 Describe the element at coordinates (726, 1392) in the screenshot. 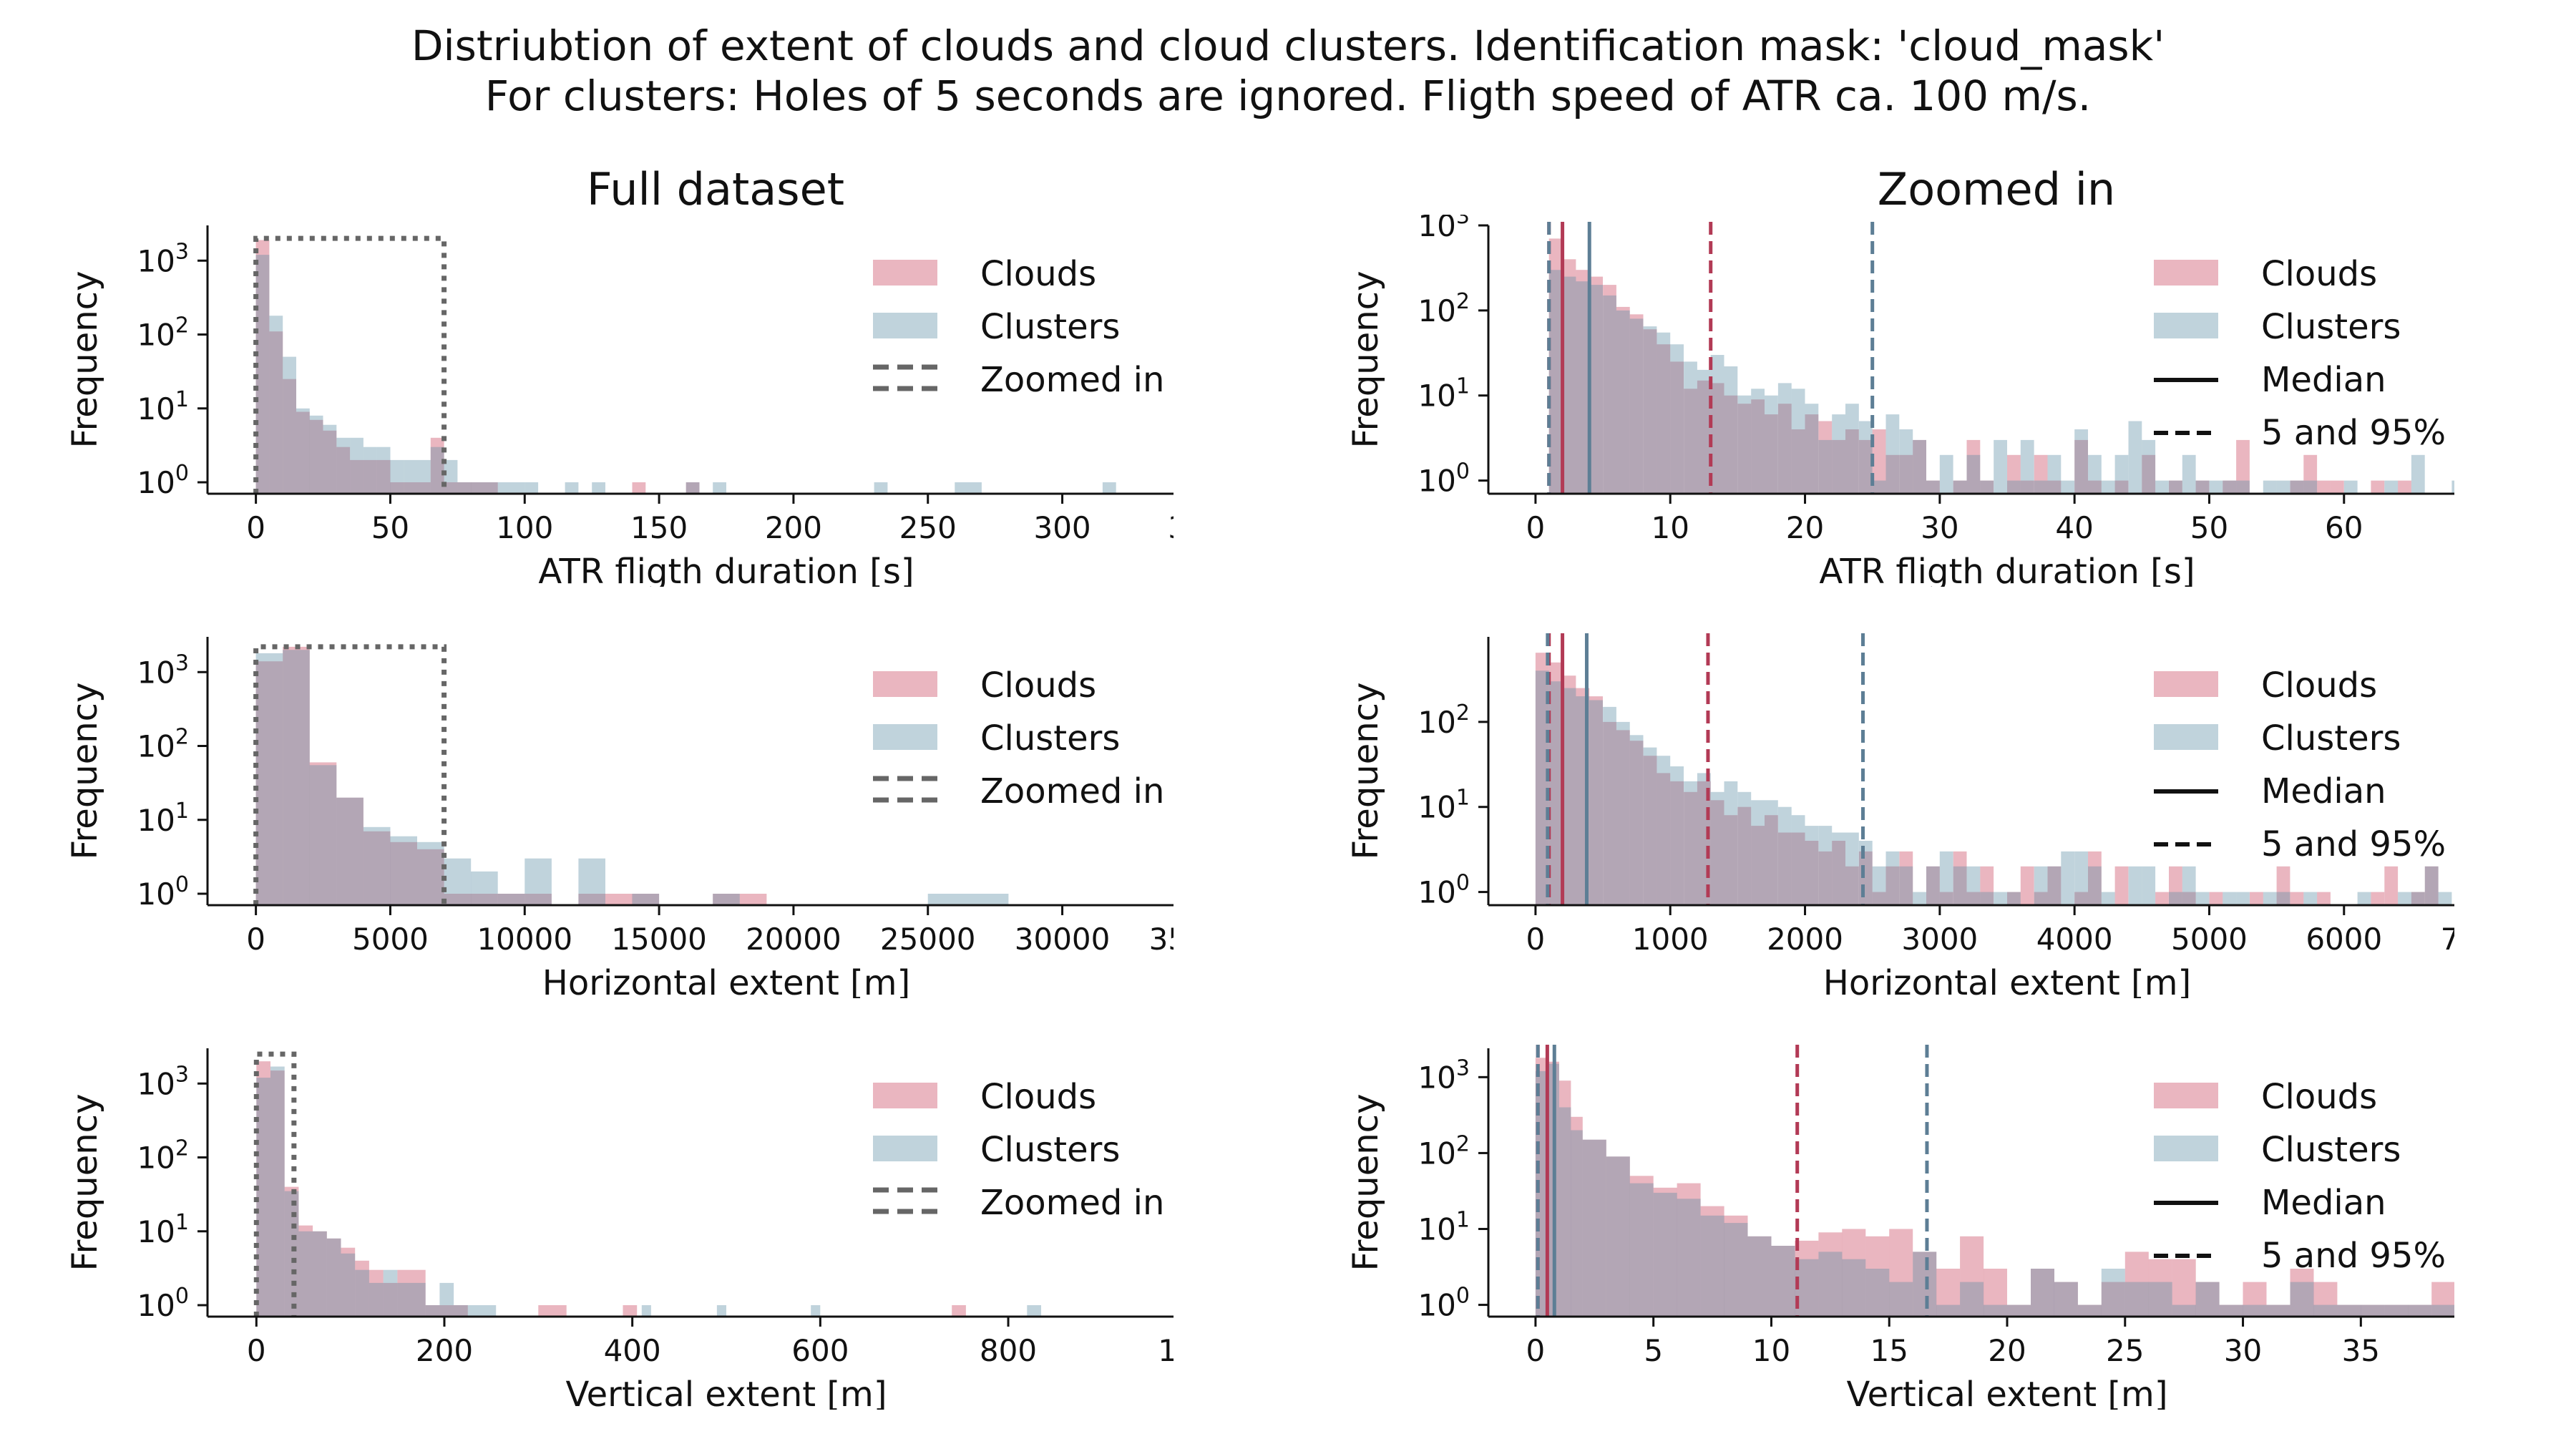

I see `x-axis-label: Vertical extent [m]` at that location.